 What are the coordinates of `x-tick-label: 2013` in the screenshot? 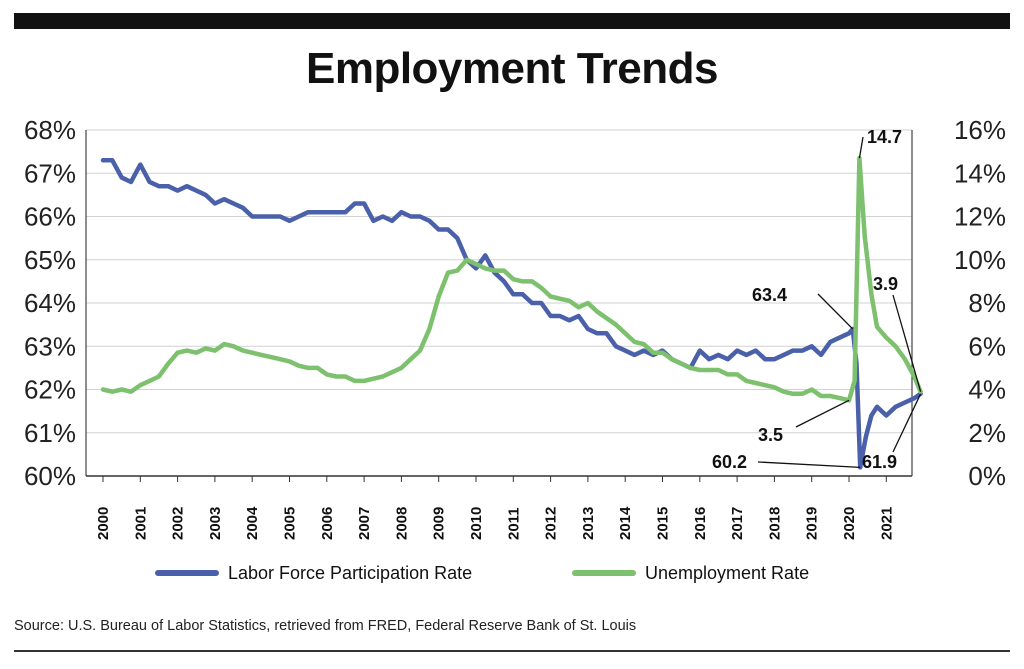 It's located at (588, 523).